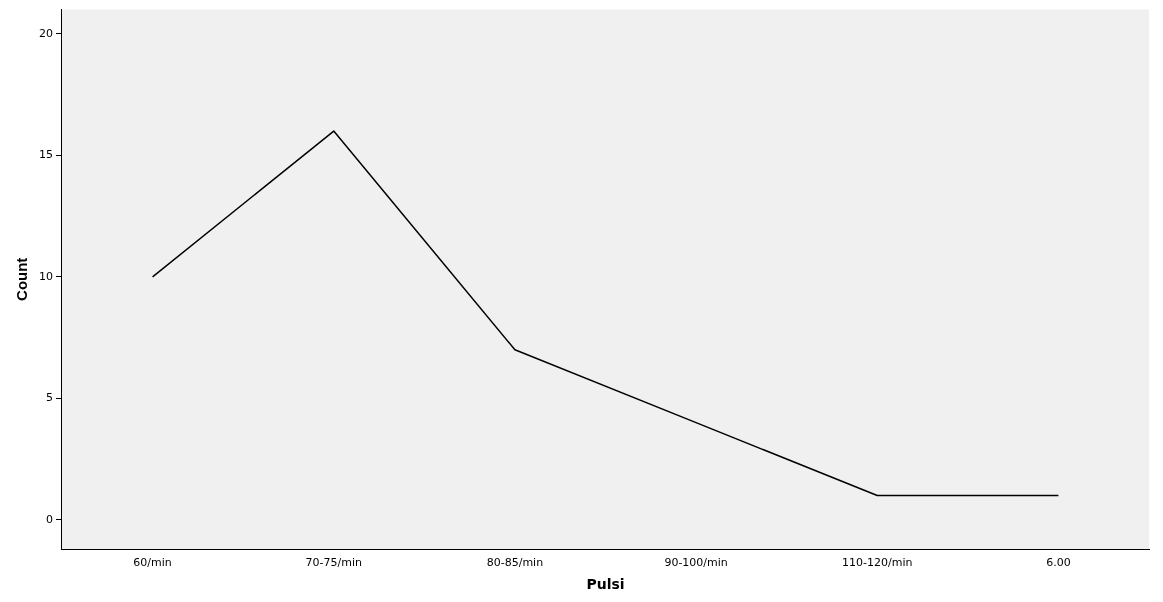 The width and height of the screenshot is (1163, 602). I want to click on x-tick-label: 90-100/min, so click(696, 563).